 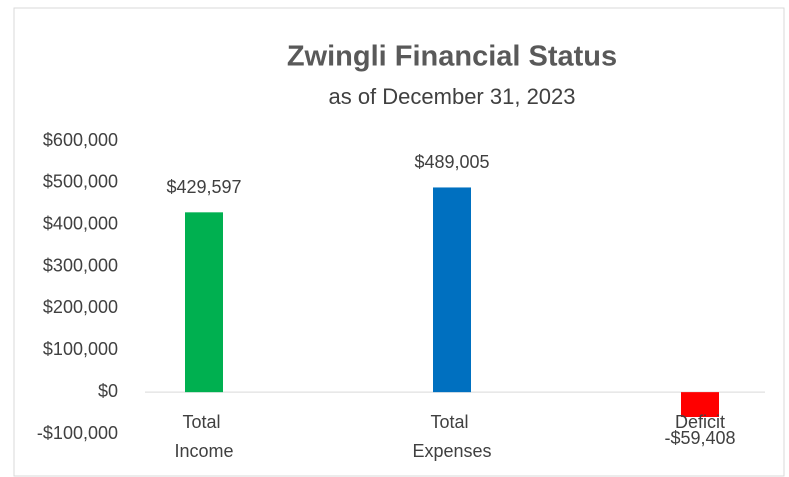 What do you see at coordinates (451, 162) in the screenshot?
I see `data-label: $489,005` at bounding box center [451, 162].